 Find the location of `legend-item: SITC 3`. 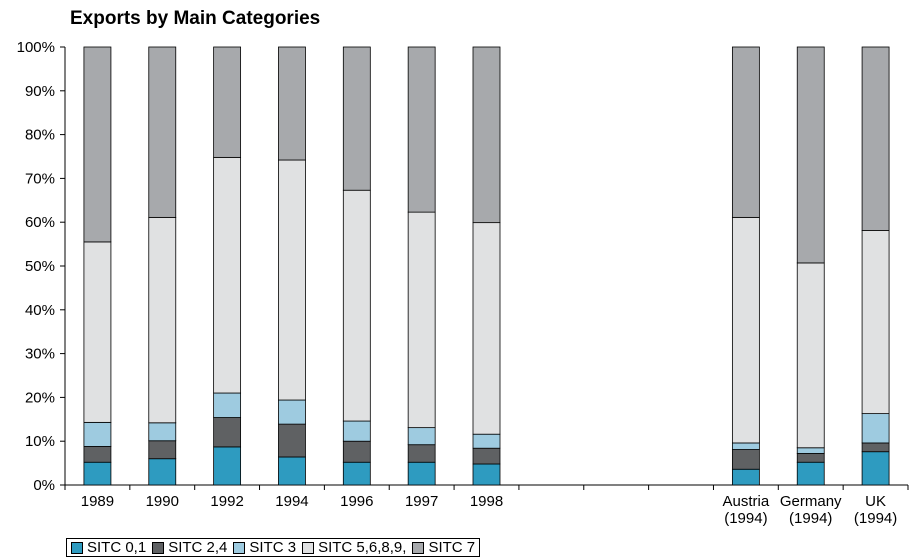

legend-item: SITC 3 is located at coordinates (264, 547).